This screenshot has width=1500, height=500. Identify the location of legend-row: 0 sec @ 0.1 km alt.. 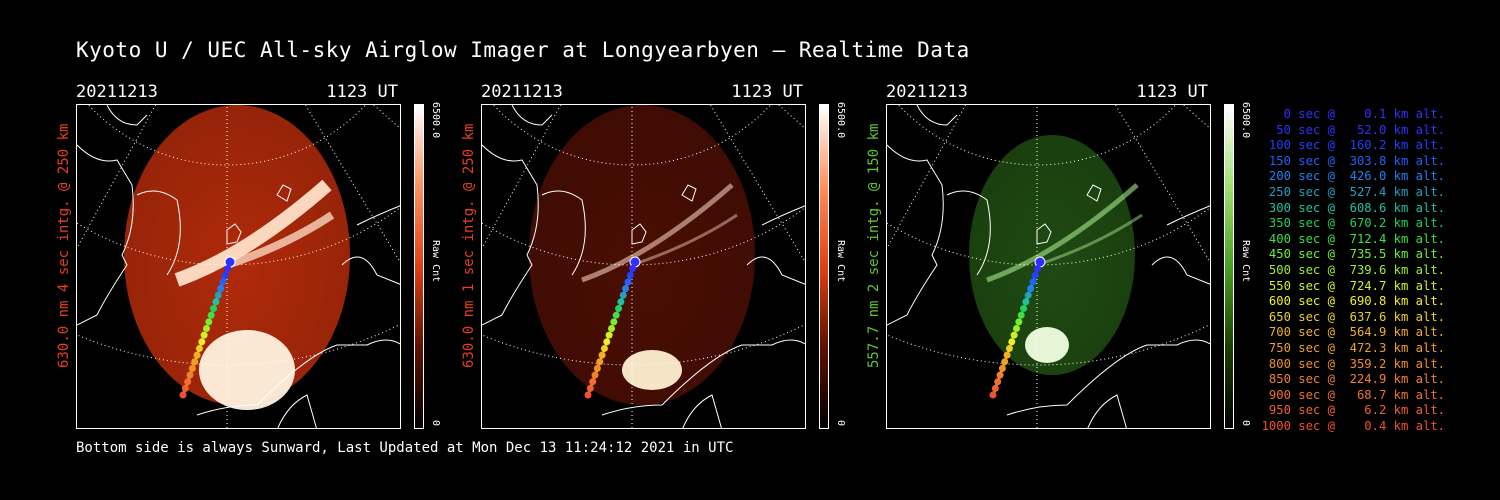
(1353, 114).